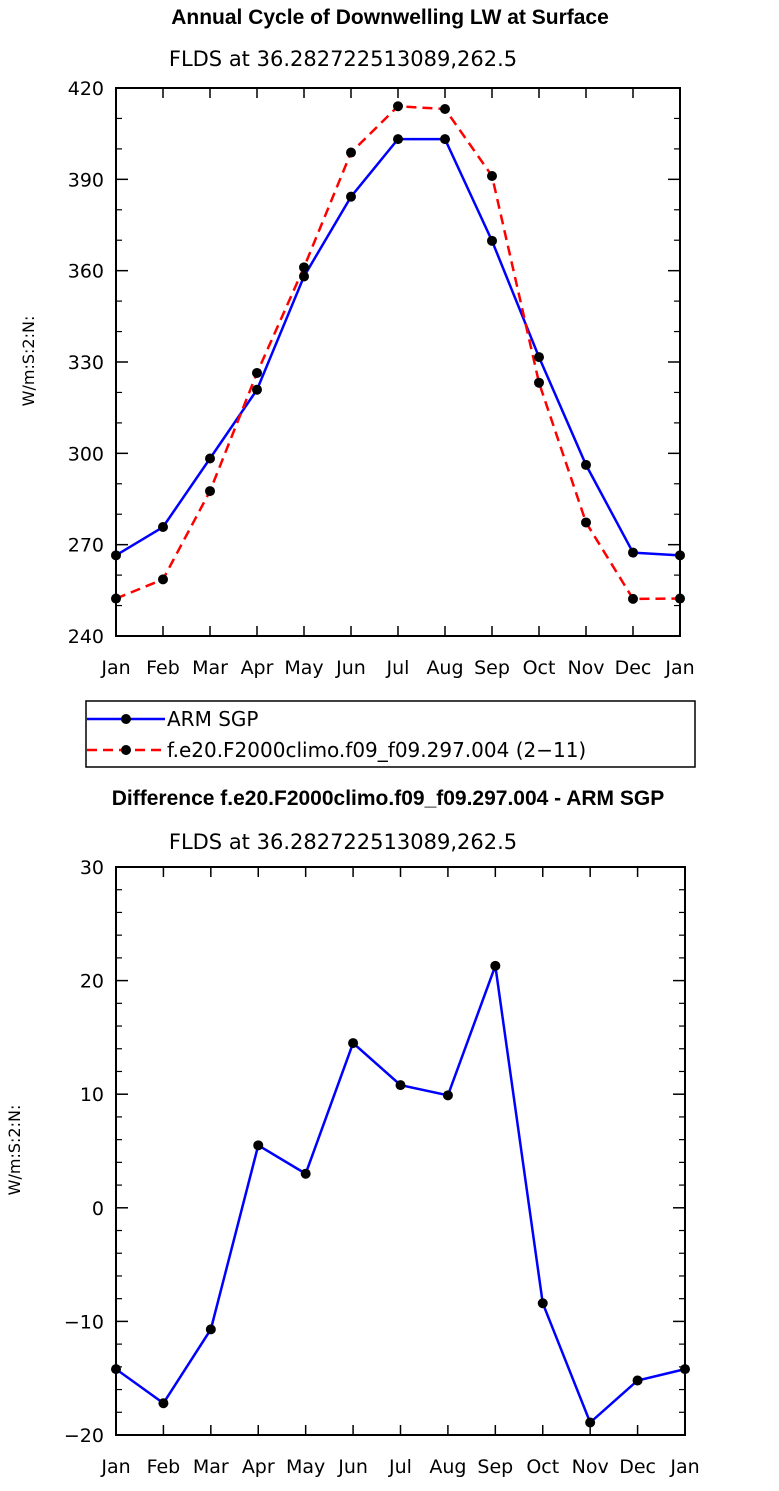 This screenshot has height=1491, width=779. I want to click on chart2-x-tick-label: Sep, so click(495, 1467).